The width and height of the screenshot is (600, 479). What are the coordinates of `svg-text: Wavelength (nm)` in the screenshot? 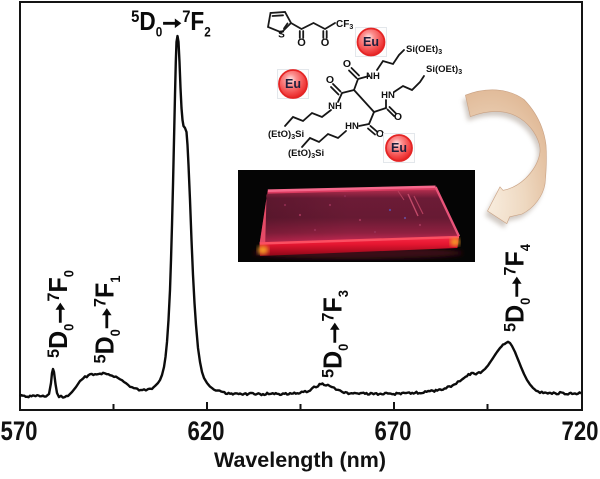 It's located at (300, 460).